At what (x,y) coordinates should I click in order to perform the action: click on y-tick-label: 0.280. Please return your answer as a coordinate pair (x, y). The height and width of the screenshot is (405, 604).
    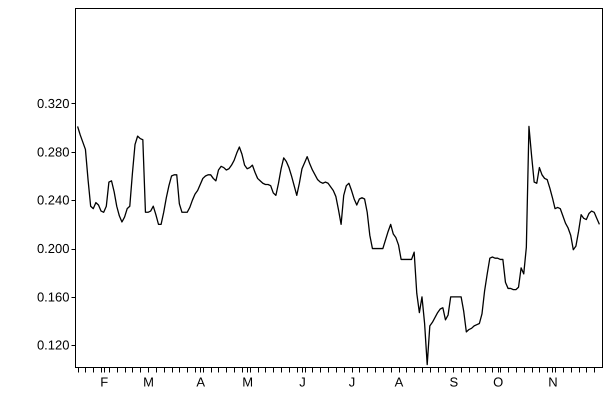
    Looking at the image, I should click on (53, 152).